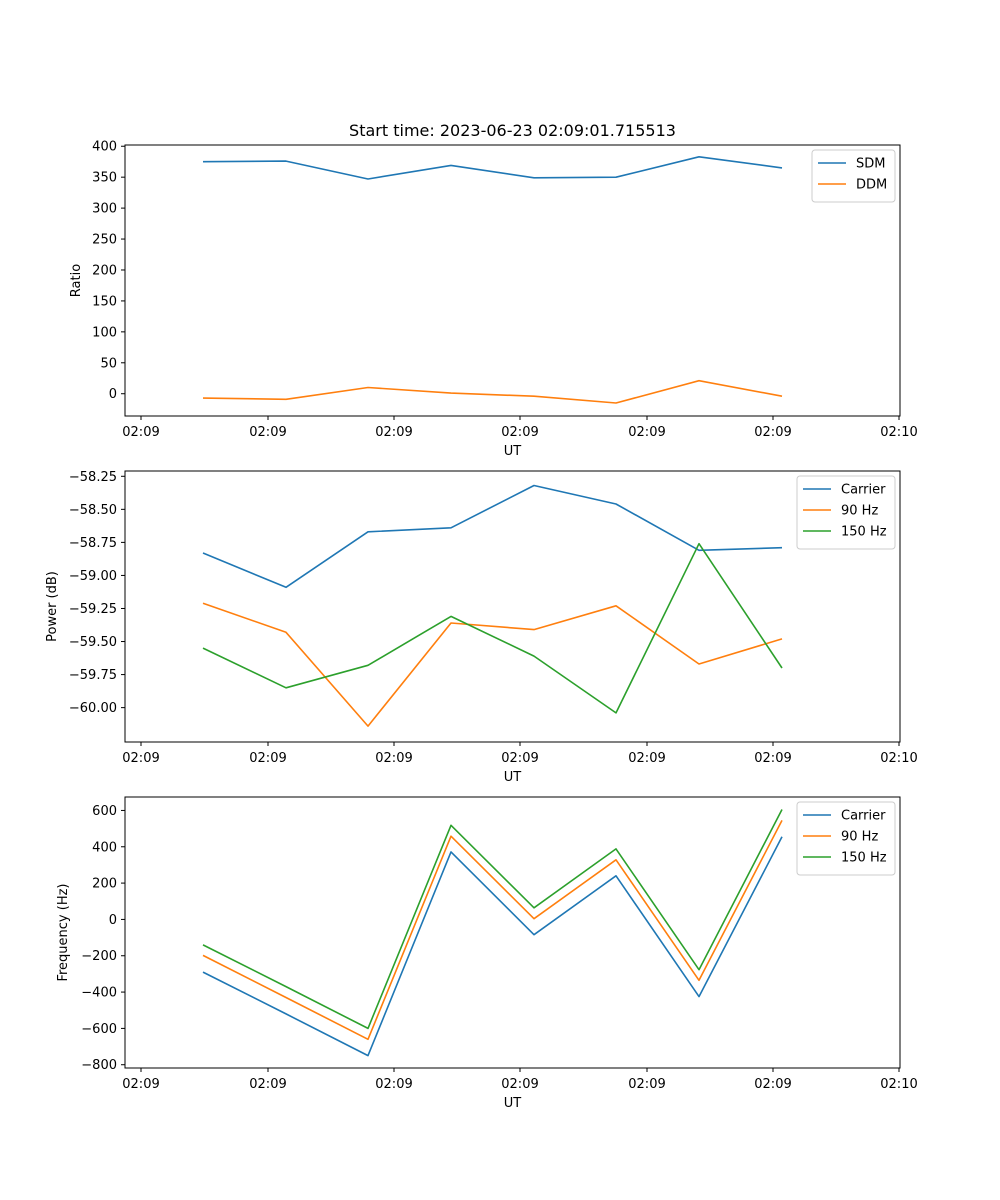 This screenshot has height=1200, width=1000. What do you see at coordinates (104, 240) in the screenshot?
I see `y-tick-label: 250` at bounding box center [104, 240].